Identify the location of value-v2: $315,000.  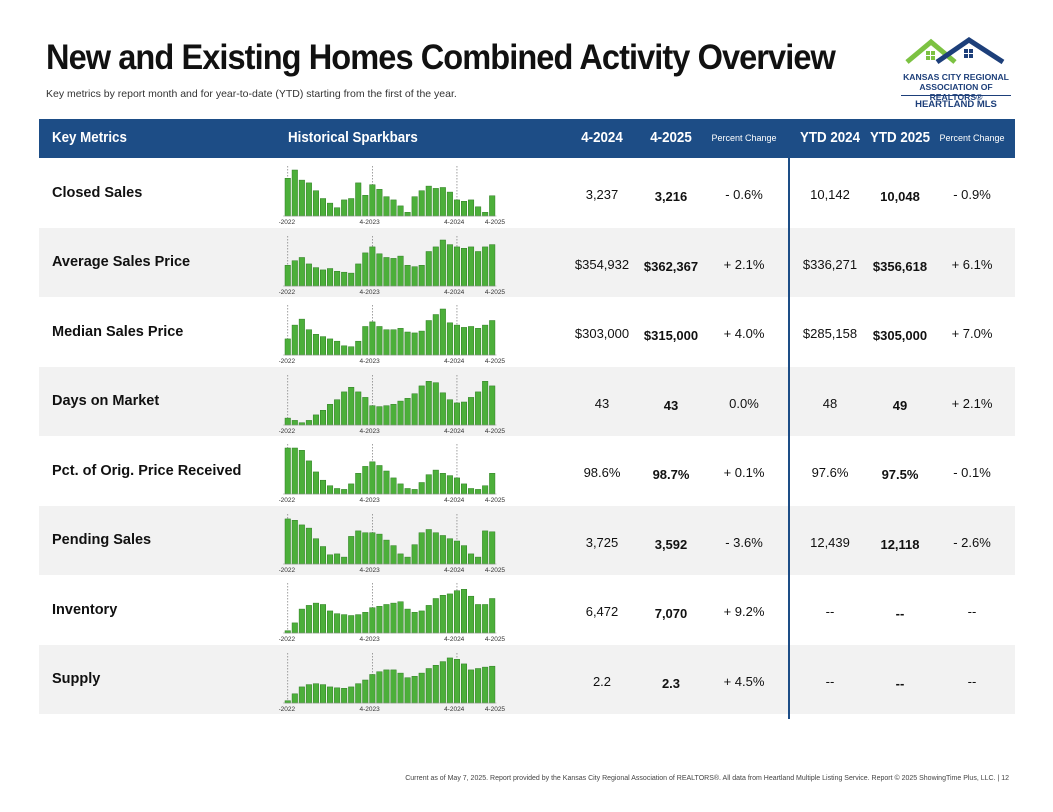
(671, 335).